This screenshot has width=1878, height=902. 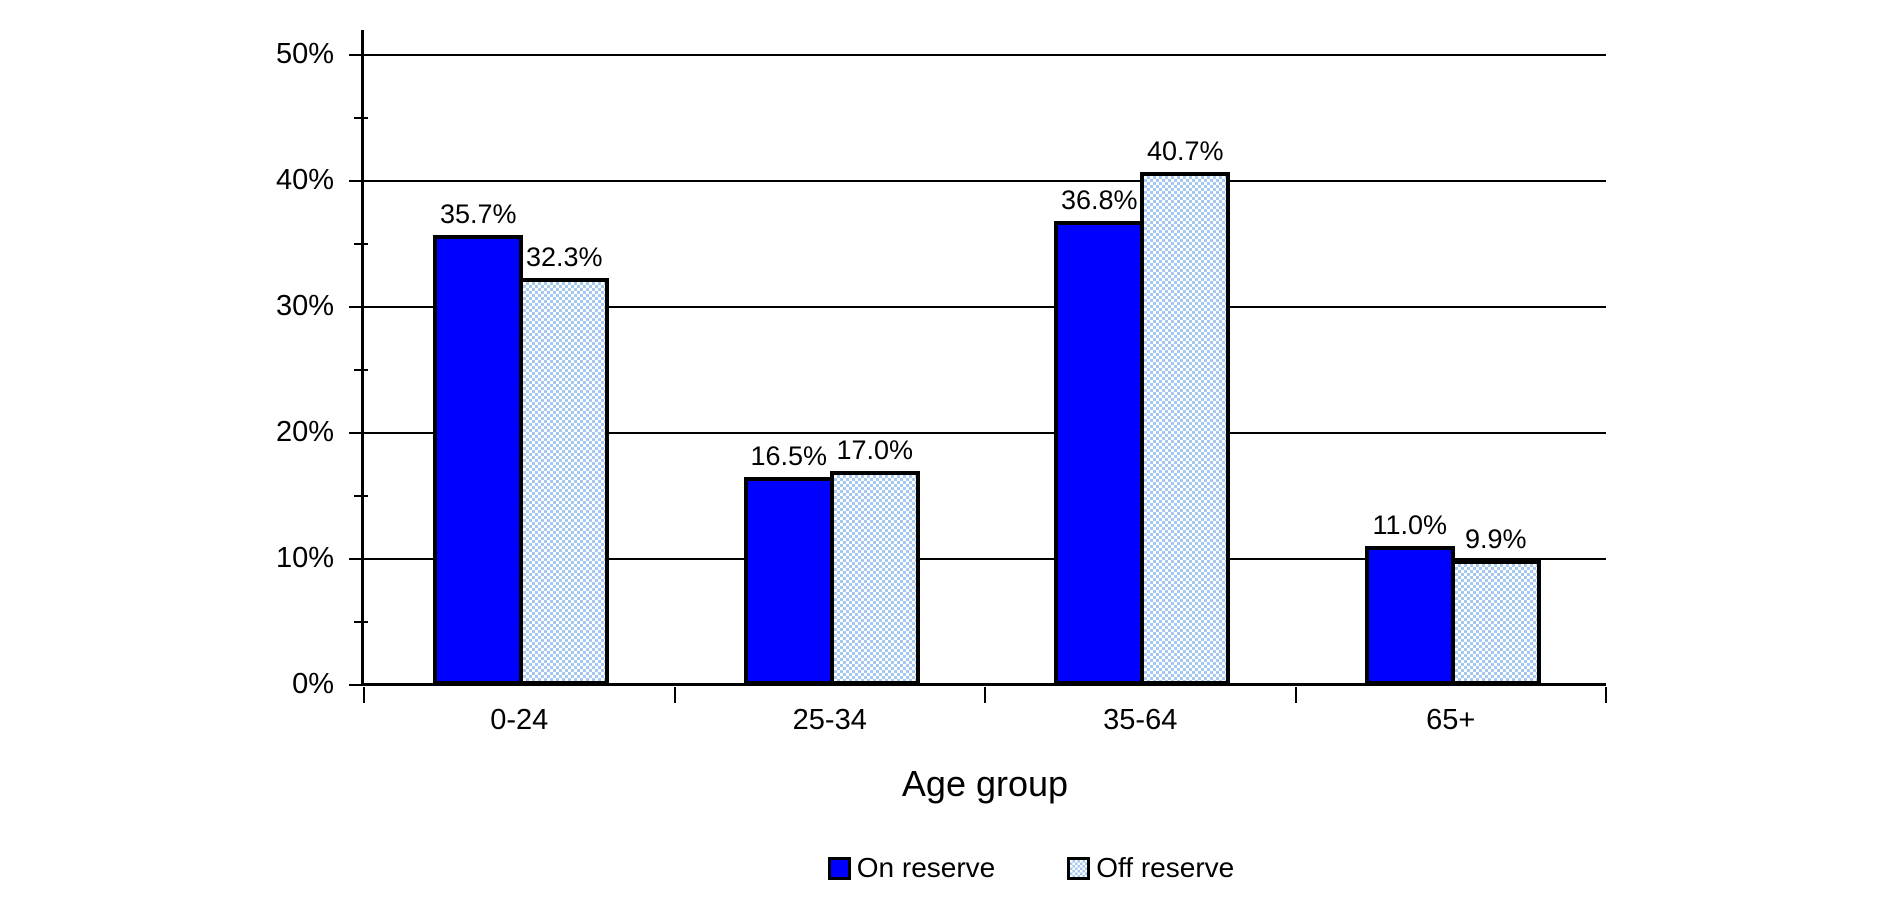 What do you see at coordinates (985, 783) in the screenshot?
I see `x-axis-title: Age group` at bounding box center [985, 783].